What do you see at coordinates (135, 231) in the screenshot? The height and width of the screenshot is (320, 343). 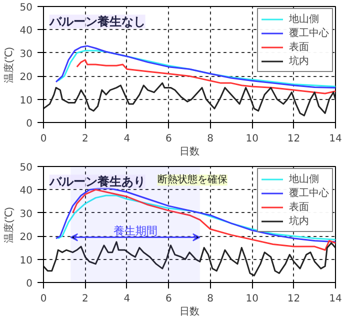 I see `band-label: 養生期間` at bounding box center [135, 231].